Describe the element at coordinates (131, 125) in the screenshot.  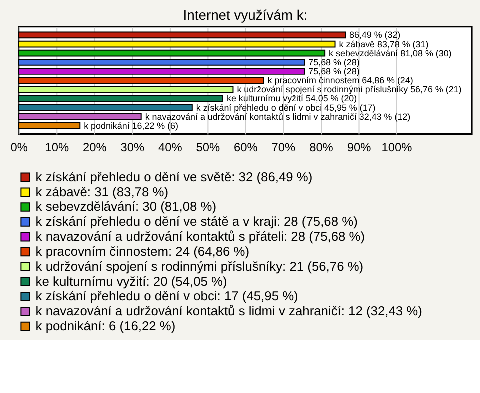
I see `data-label: k podnikání 16,22 % (6)` at that location.